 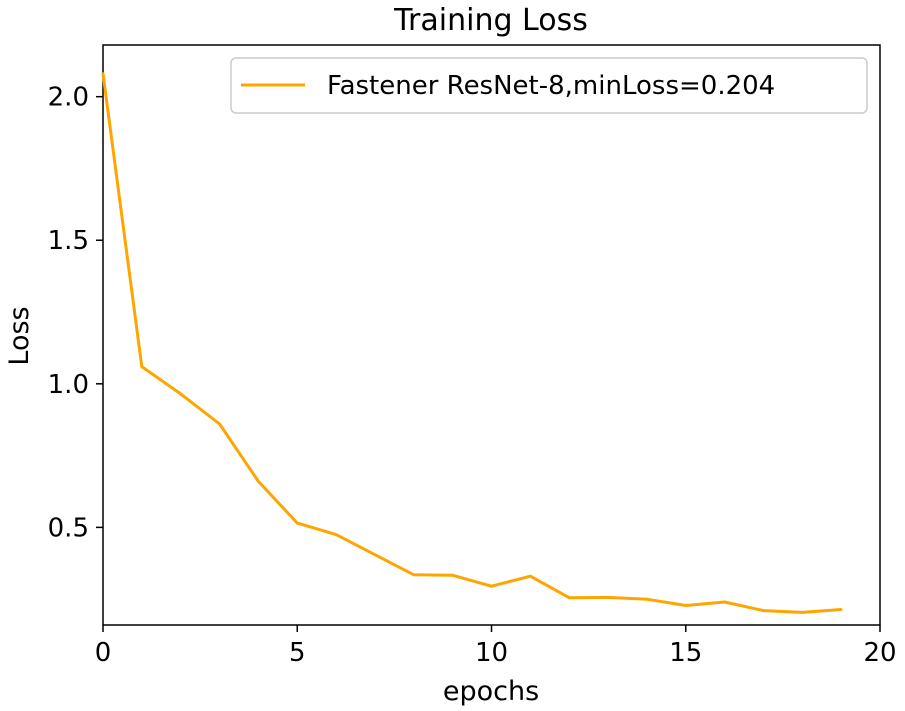 I want to click on y-axis-label: Loss, so click(x=19, y=335).